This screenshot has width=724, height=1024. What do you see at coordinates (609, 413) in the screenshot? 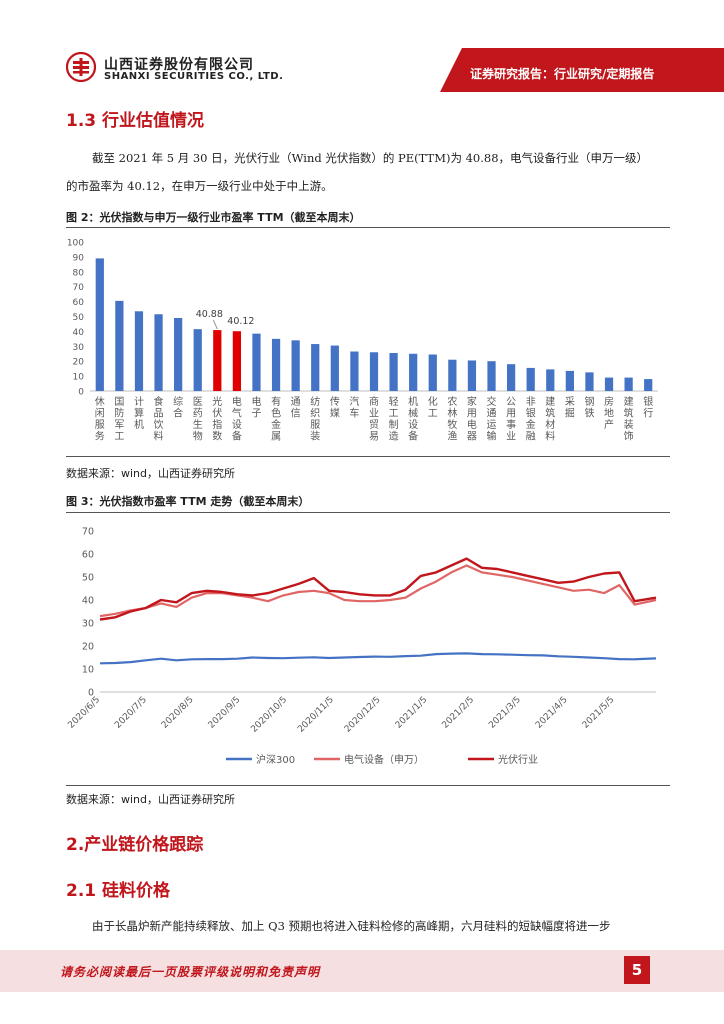
I see `x-category-label: 房地产` at bounding box center [609, 413].